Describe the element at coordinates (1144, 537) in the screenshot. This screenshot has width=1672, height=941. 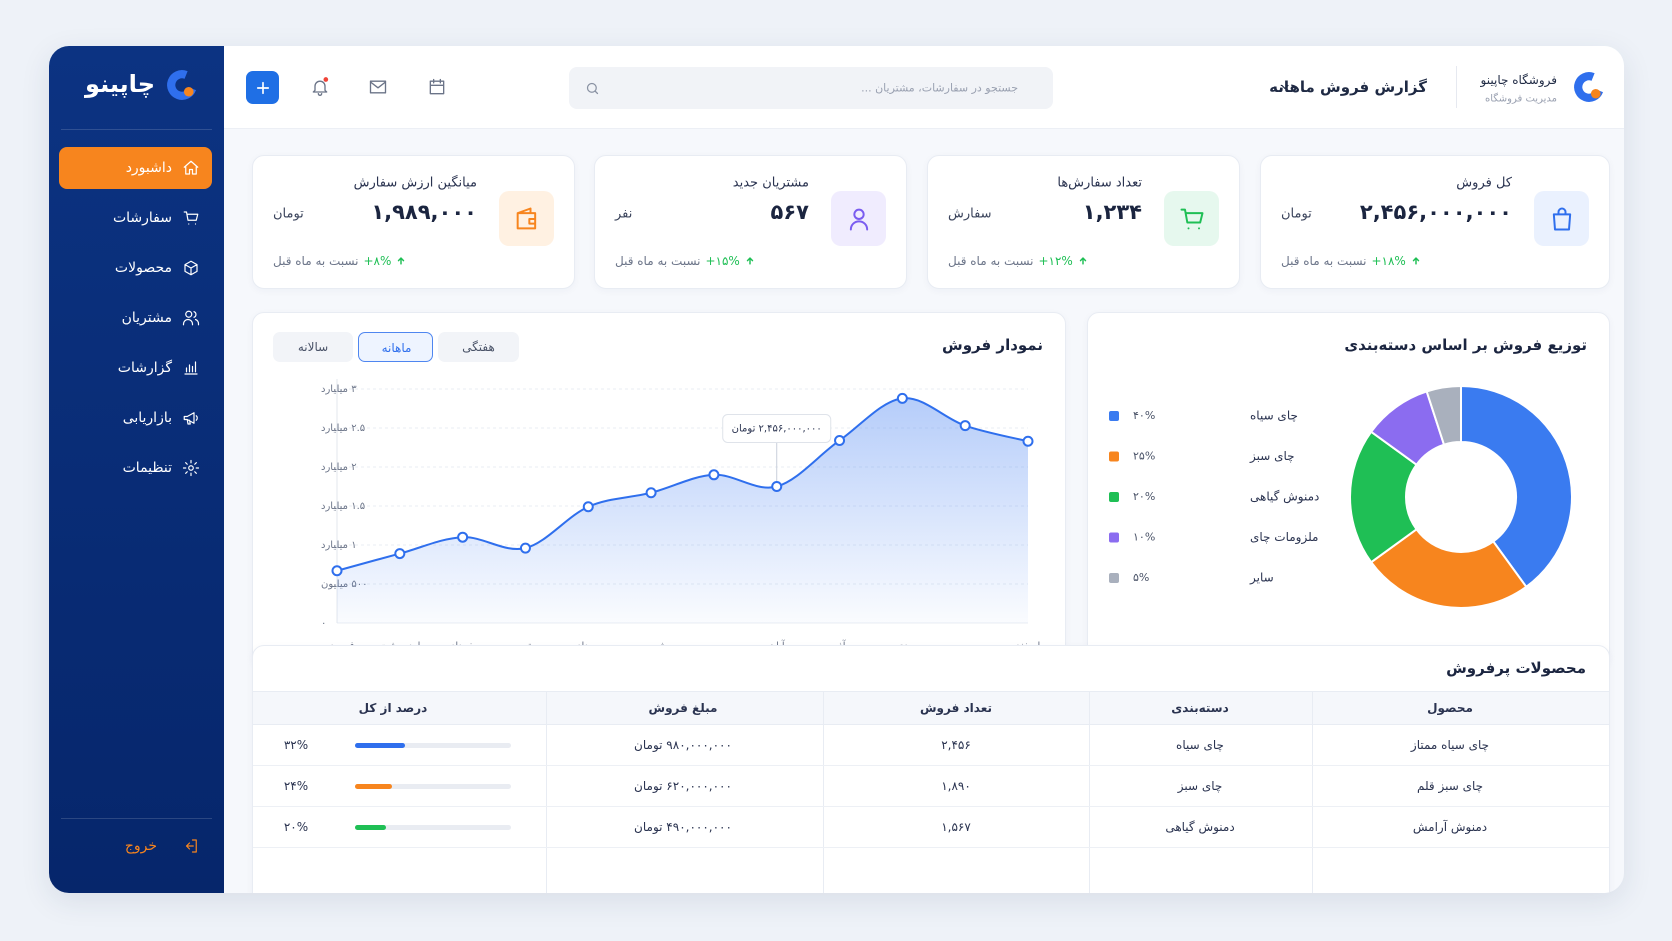
I see `legend-value: ۱۰%` at that location.